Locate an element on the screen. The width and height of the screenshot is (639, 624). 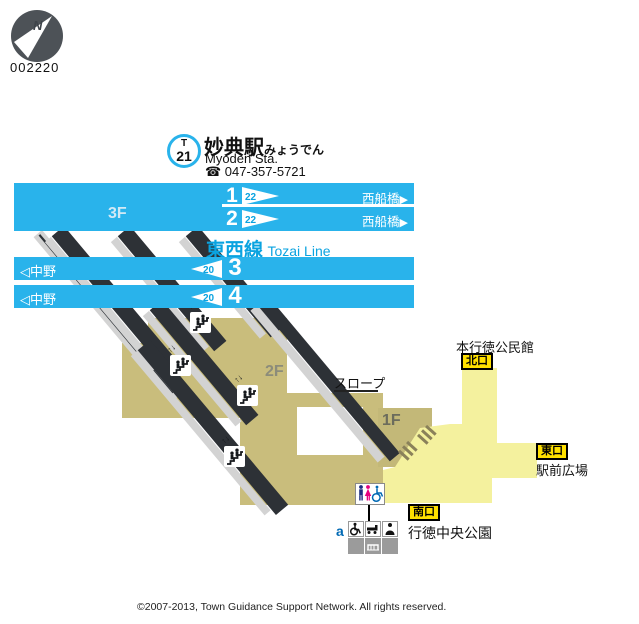
floor-1f-label: 1F is located at coordinates (391, 420).